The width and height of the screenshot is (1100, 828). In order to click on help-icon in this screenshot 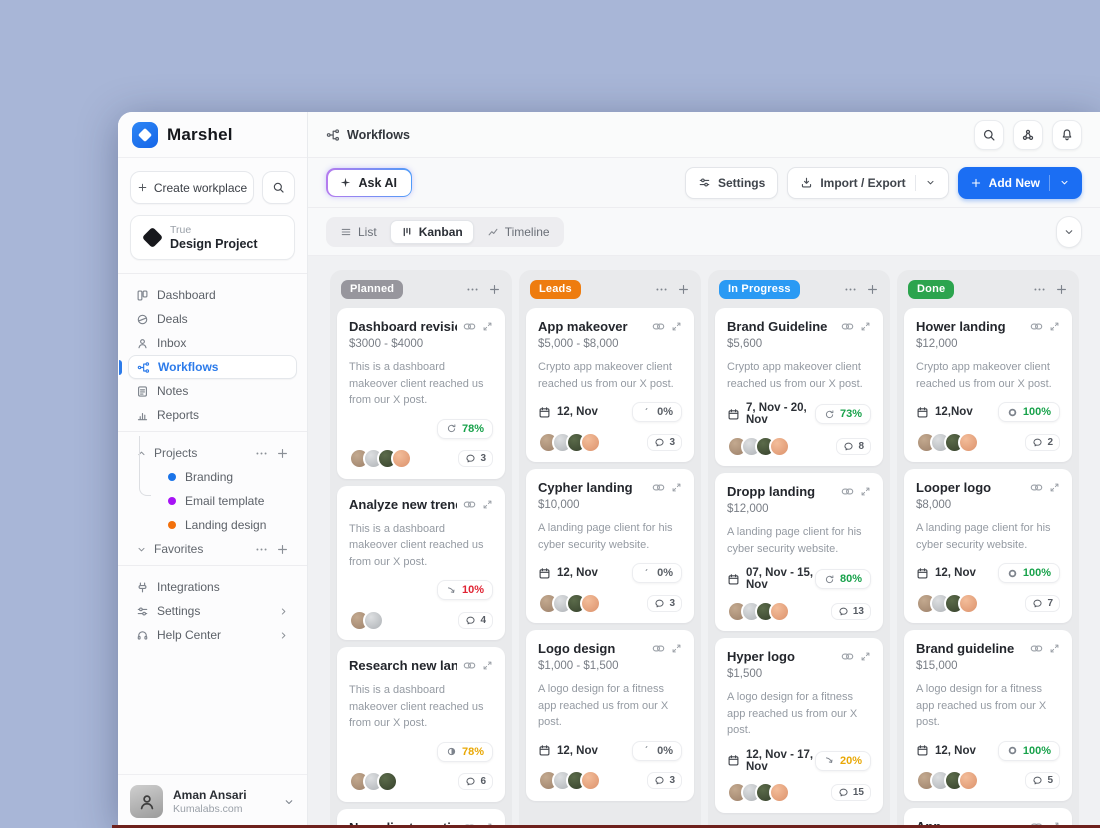, I will do `click(142, 635)`.